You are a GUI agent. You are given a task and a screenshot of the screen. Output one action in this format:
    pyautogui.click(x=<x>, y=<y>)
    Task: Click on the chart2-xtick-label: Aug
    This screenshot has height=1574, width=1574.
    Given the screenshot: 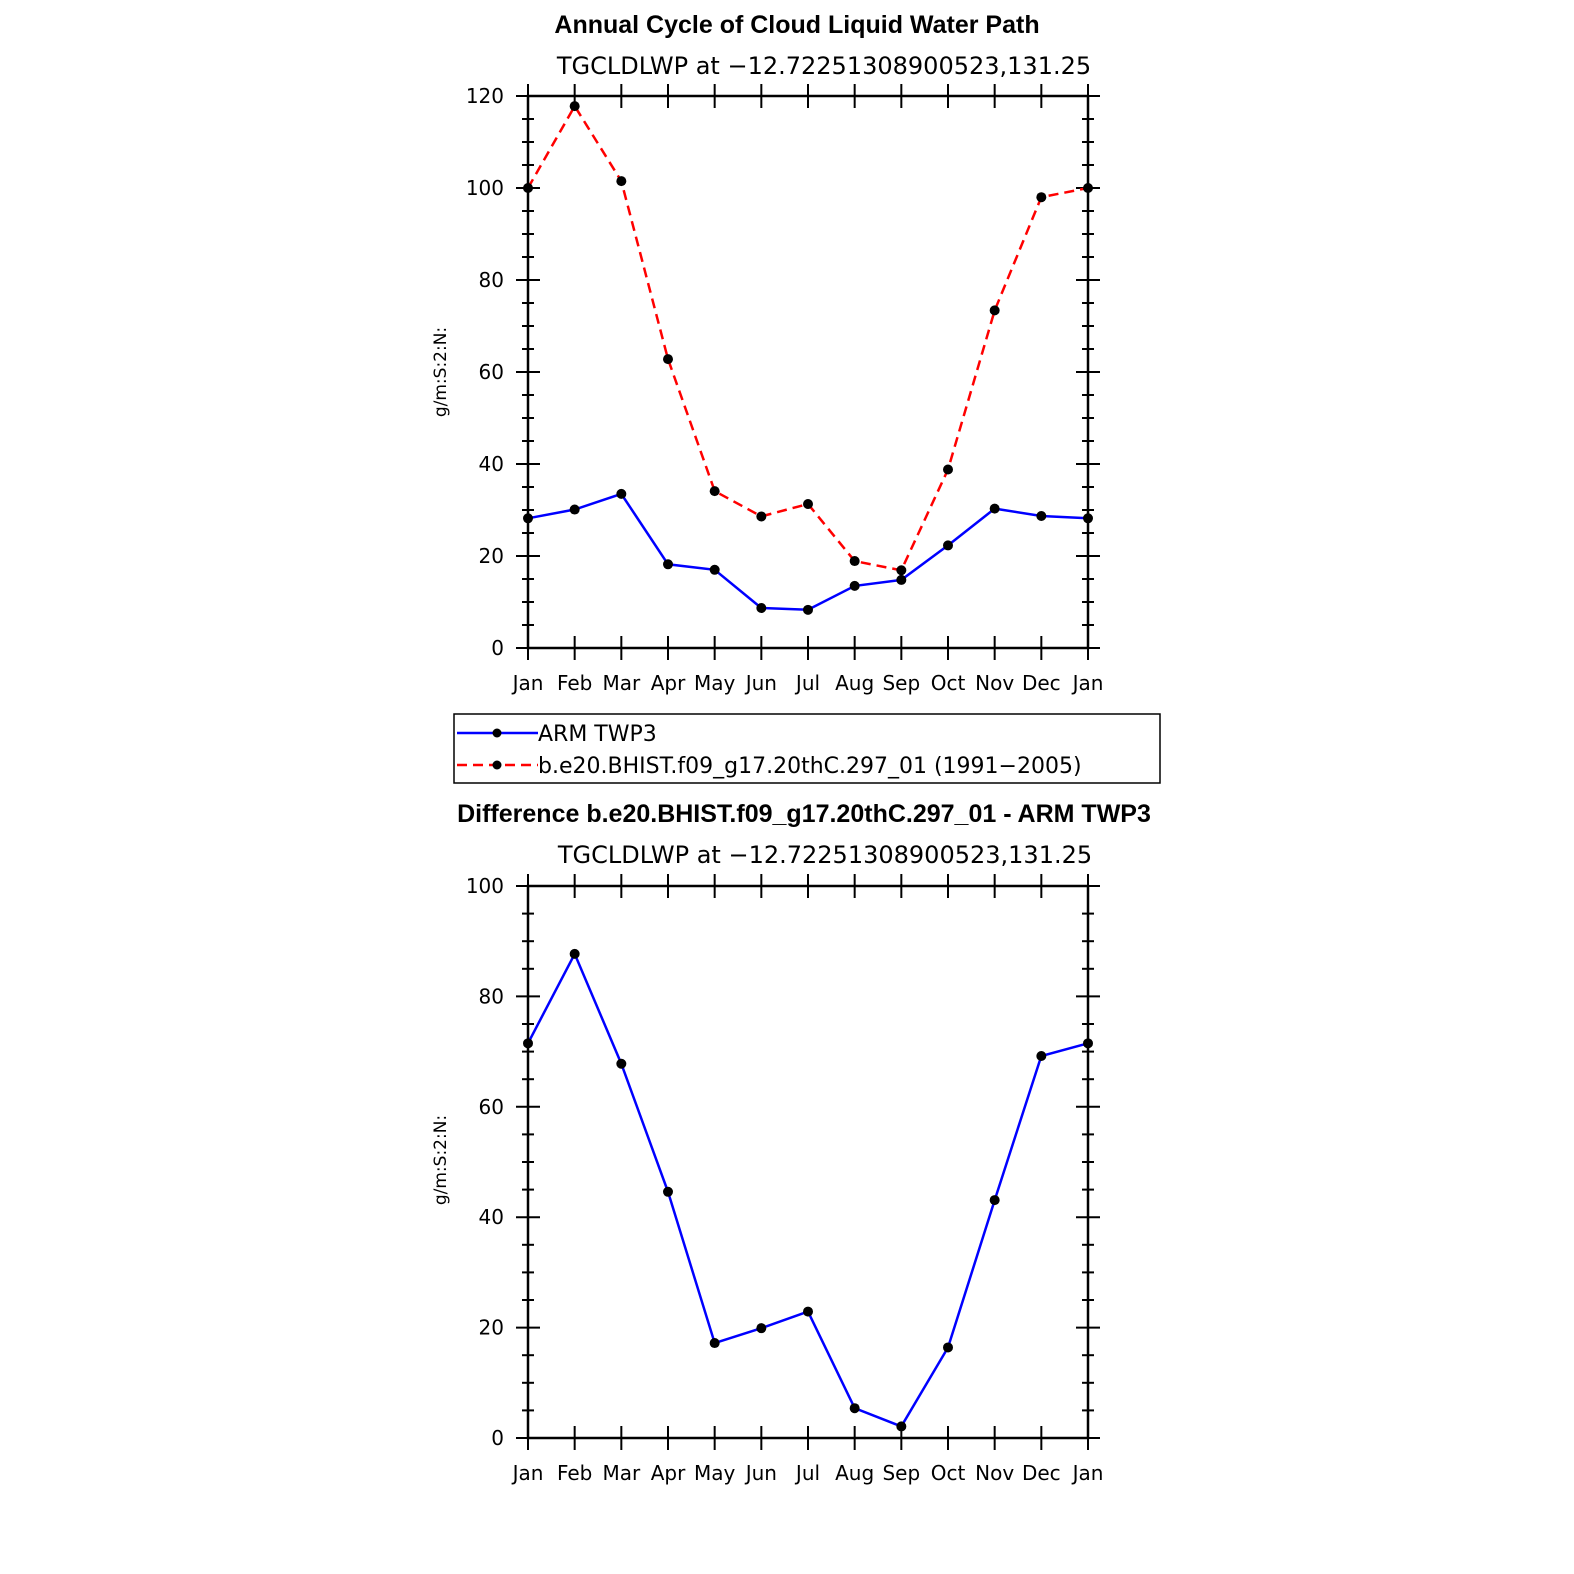 What is the action you would take?
    pyautogui.click(x=854, y=1473)
    